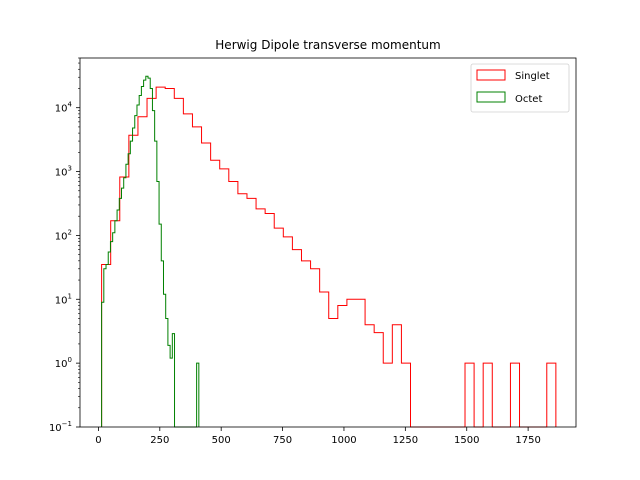 The height and width of the screenshot is (480, 640). What do you see at coordinates (64, 108) in the screenshot?
I see `y-tick-label: 10⁴` at bounding box center [64, 108].